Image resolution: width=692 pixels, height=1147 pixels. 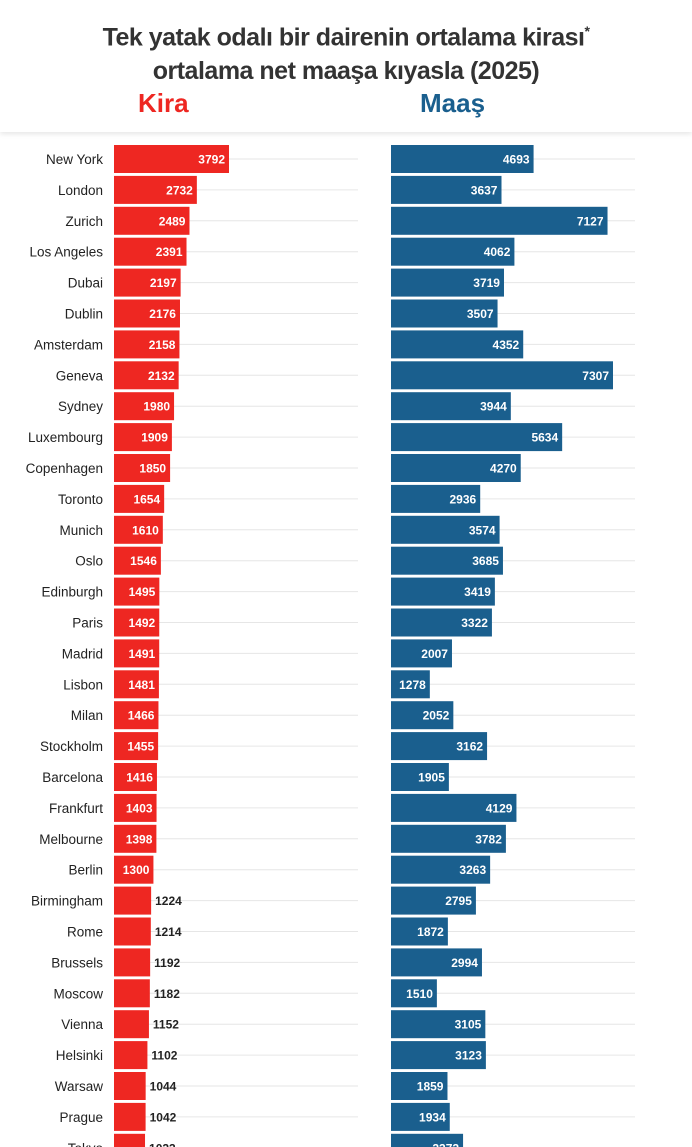 What do you see at coordinates (458, 901) in the screenshot?
I see `salary-value-label: 2795` at bounding box center [458, 901].